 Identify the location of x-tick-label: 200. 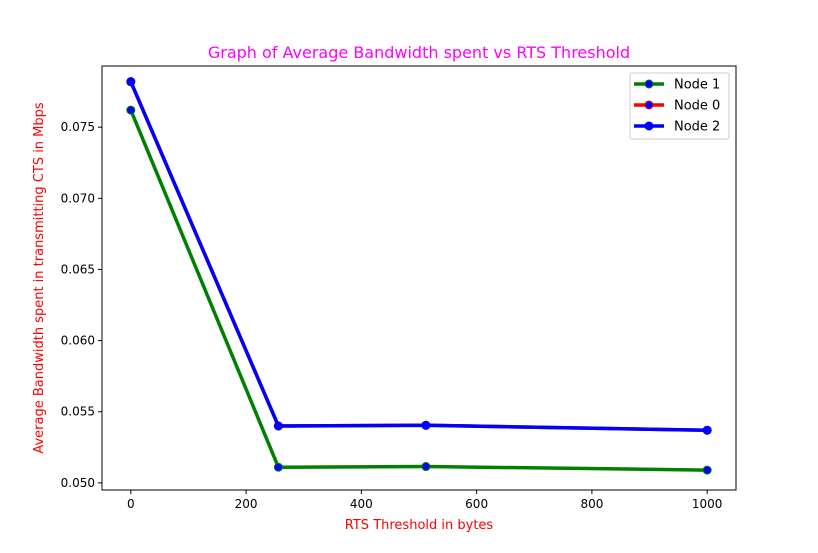
(246, 504).